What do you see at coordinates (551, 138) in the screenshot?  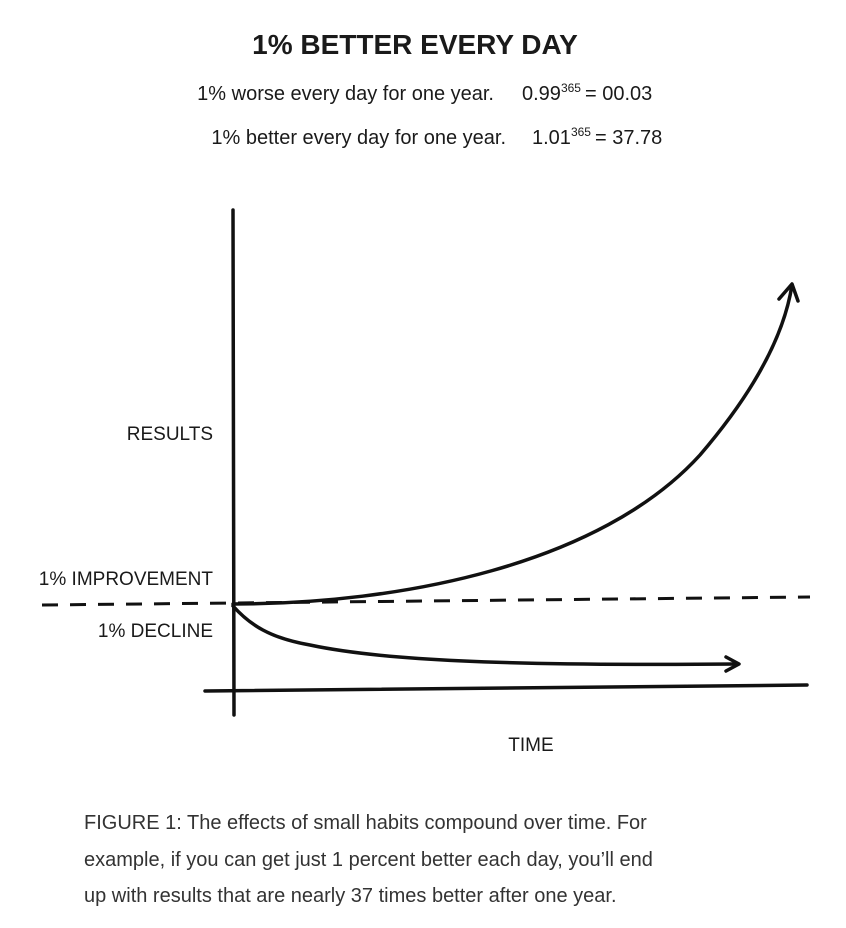 I see `equation-base: 1.01` at bounding box center [551, 138].